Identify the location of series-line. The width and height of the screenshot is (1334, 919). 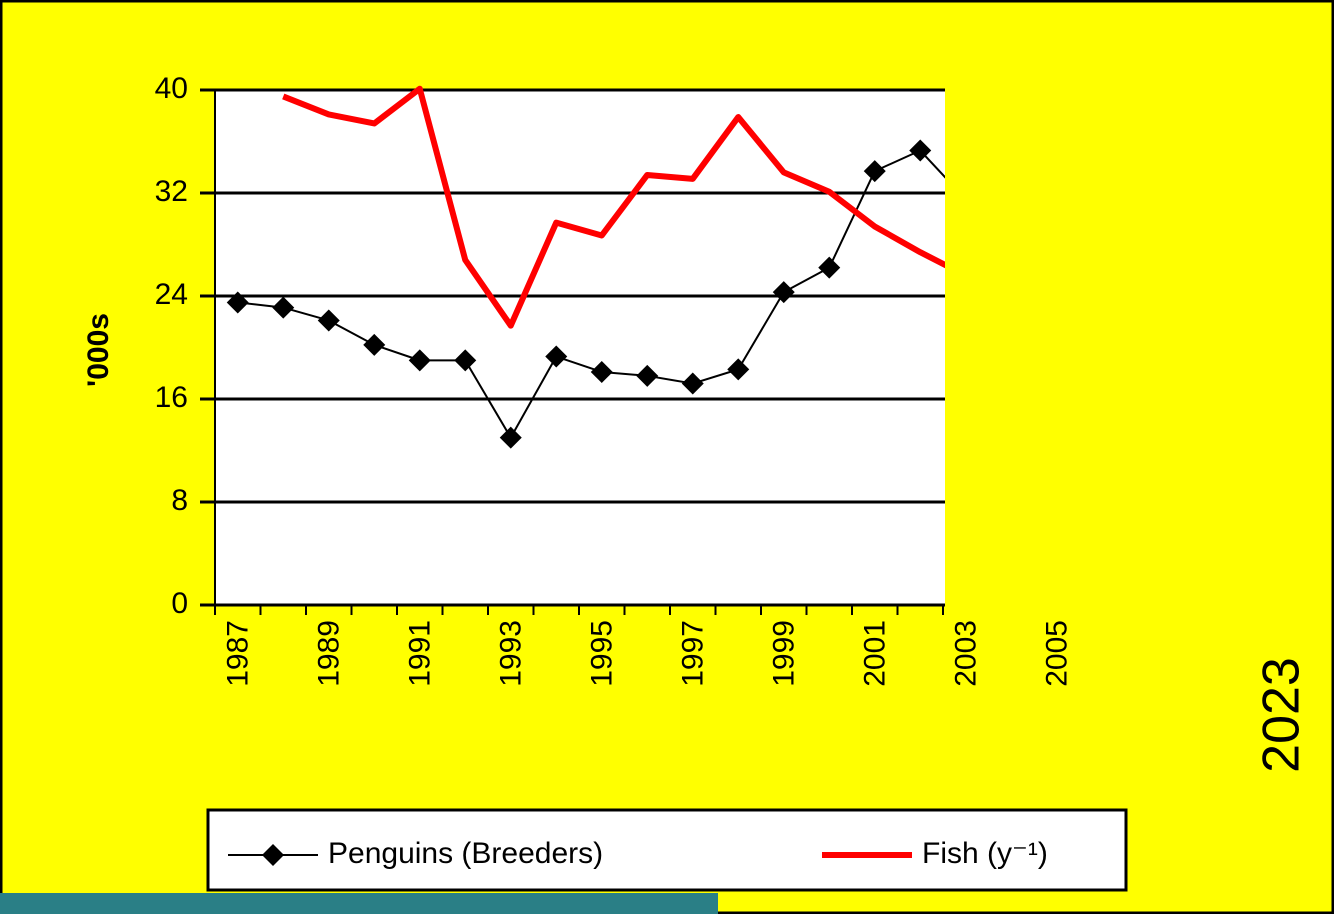
(613, 207).